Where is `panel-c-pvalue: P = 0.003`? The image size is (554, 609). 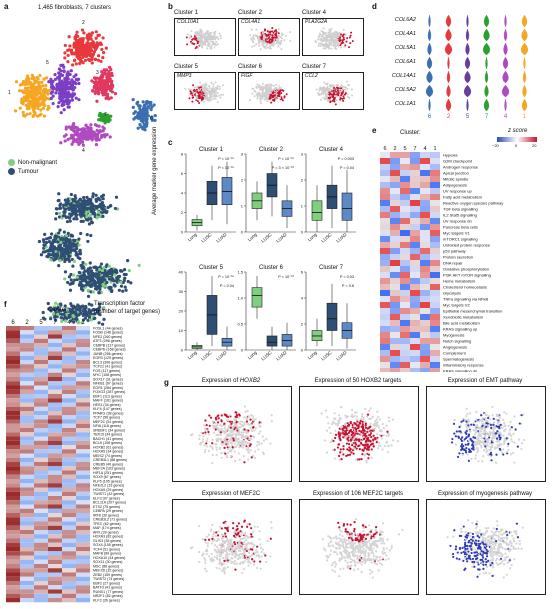
panel-c-pvalue: P = 0.003 is located at coordinates (346, 159).